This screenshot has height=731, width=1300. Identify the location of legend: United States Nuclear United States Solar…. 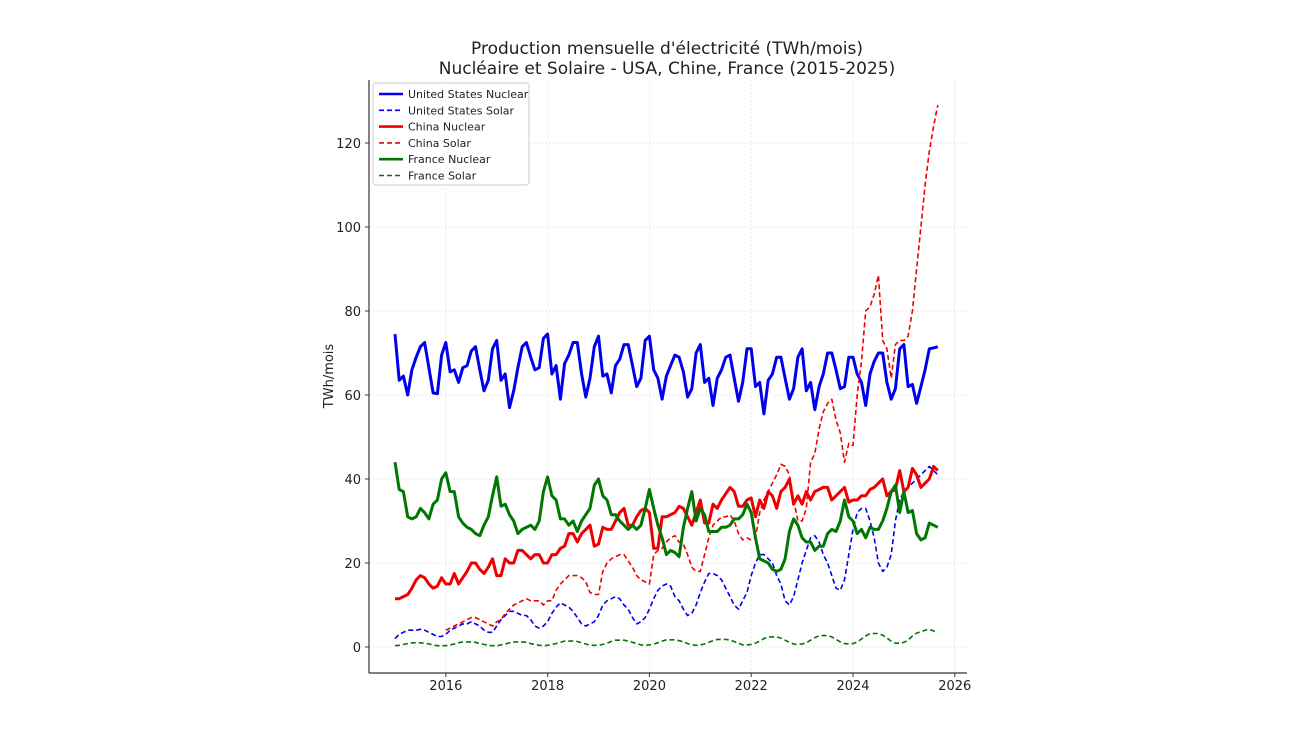
(451, 134).